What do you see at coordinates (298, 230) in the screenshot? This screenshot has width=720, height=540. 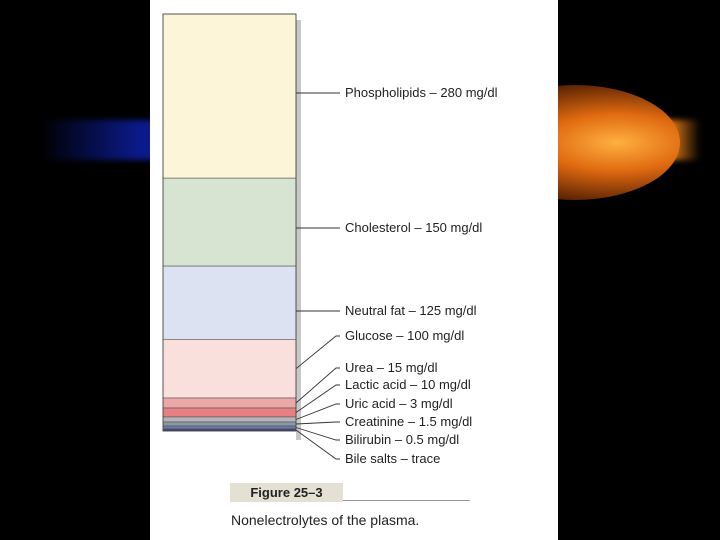 I see `column-shadow` at bounding box center [298, 230].